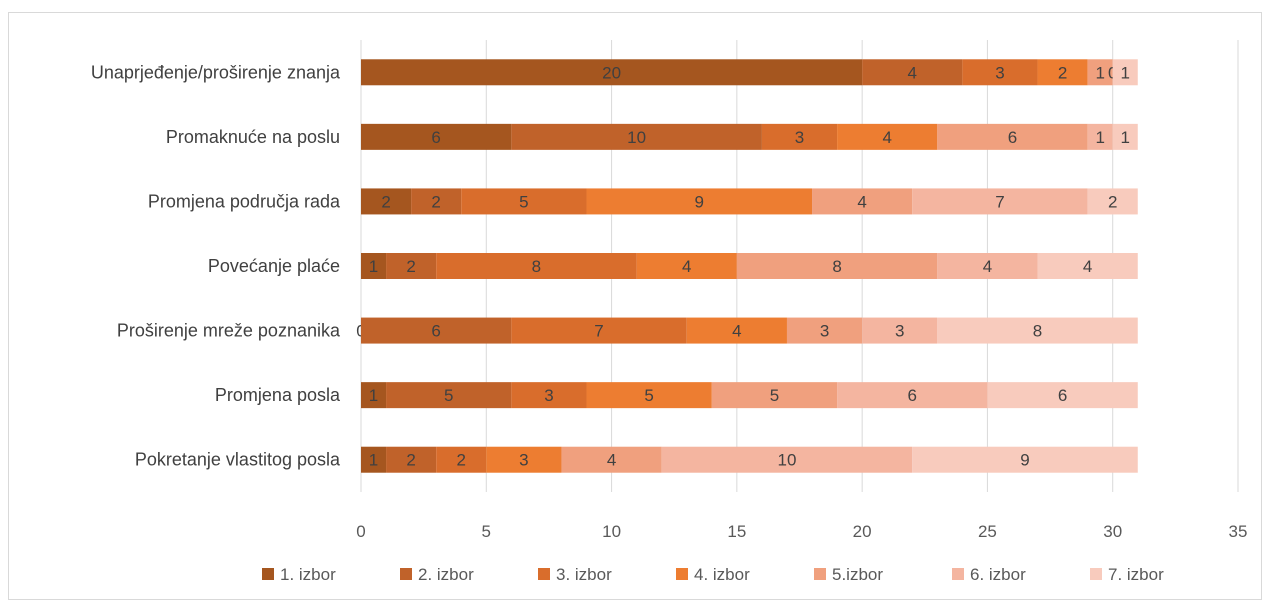 The image size is (1272, 610). I want to click on legend-label: 3. izbor, so click(584, 574).